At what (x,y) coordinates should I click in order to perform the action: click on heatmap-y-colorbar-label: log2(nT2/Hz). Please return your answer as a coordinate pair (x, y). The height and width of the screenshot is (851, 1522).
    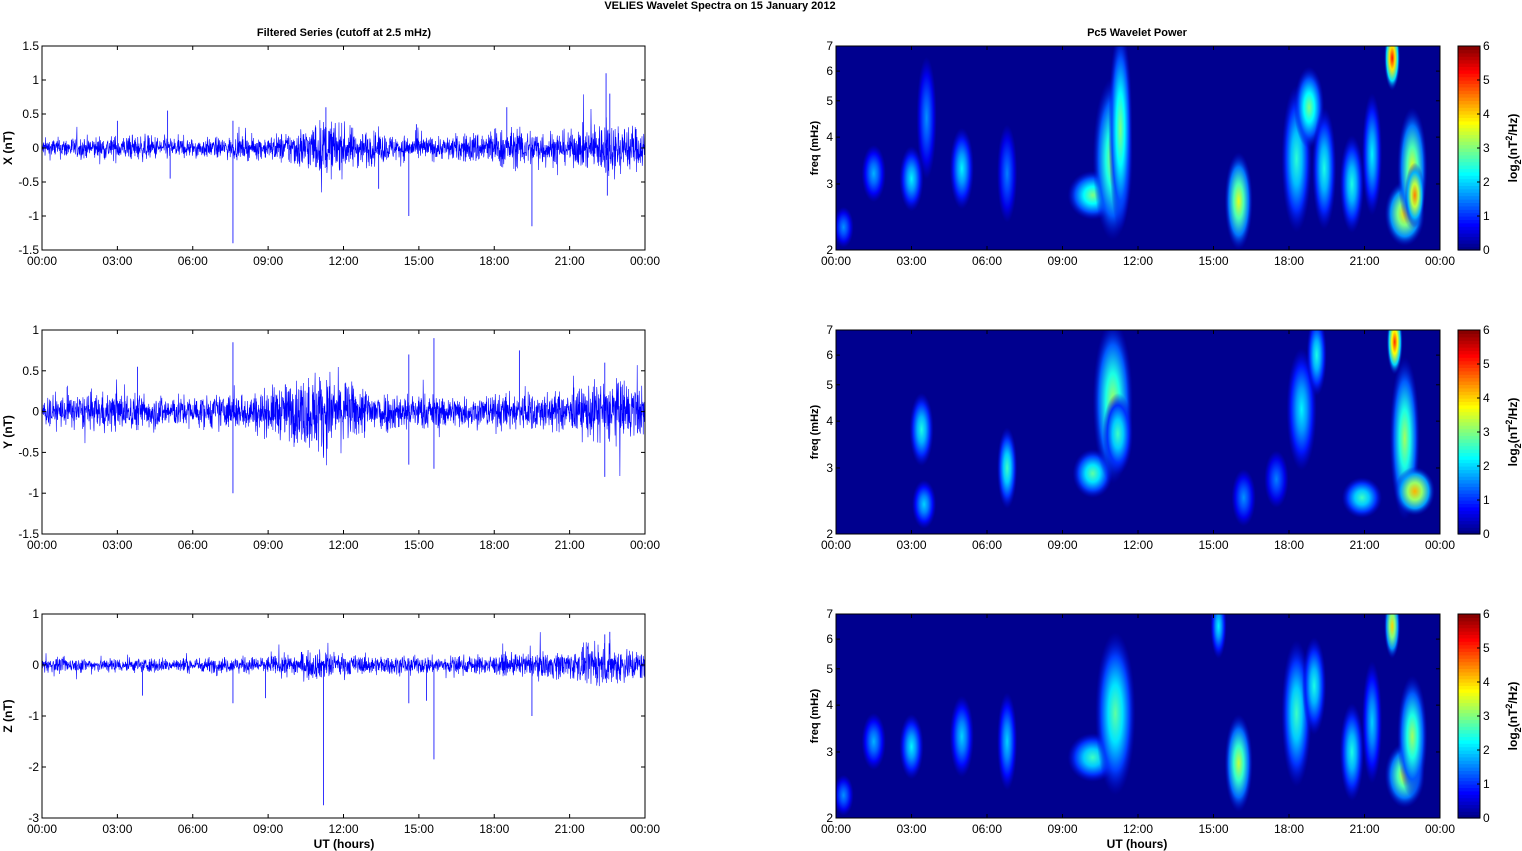
    Looking at the image, I should click on (1513, 432).